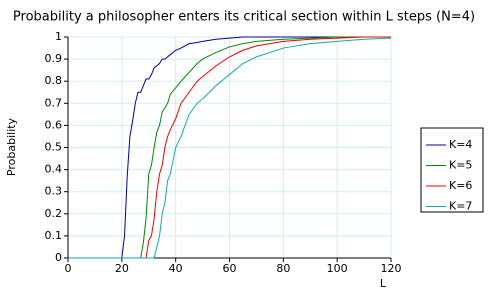  What do you see at coordinates (460, 185) in the screenshot?
I see `legend-label: K=6` at bounding box center [460, 185].